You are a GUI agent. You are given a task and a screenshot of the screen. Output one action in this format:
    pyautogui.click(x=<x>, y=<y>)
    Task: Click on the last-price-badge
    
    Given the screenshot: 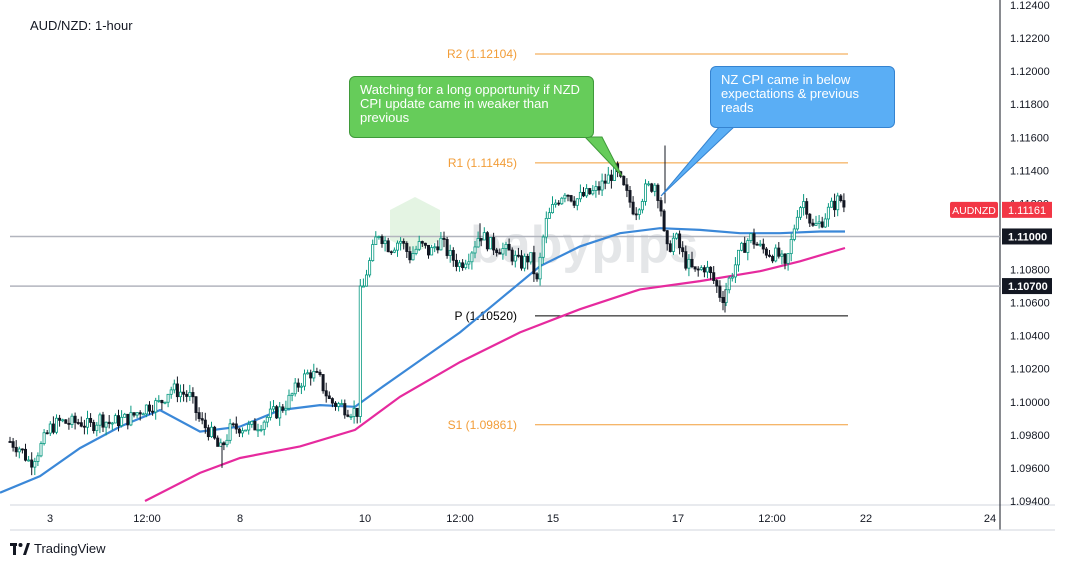 What is the action you would take?
    pyautogui.click(x=1027, y=209)
    